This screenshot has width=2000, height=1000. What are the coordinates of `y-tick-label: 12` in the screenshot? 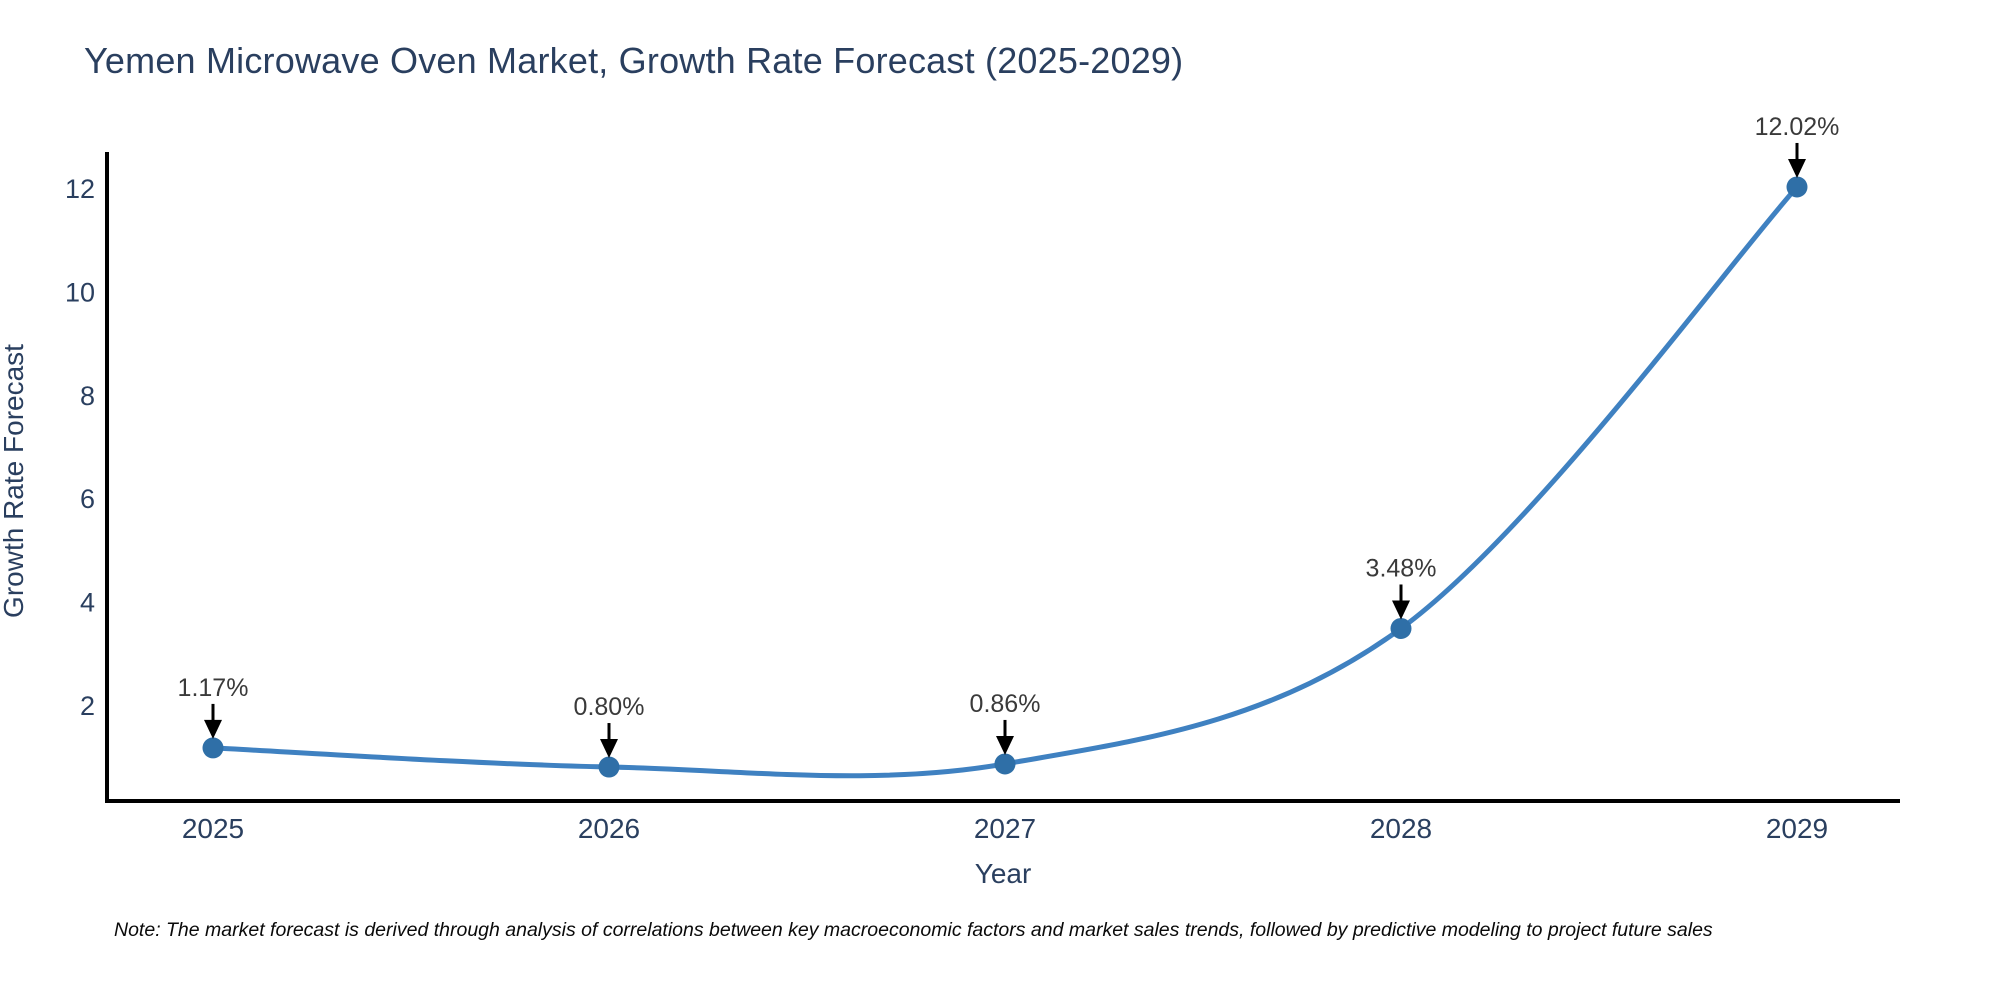 It's located at (80, 189).